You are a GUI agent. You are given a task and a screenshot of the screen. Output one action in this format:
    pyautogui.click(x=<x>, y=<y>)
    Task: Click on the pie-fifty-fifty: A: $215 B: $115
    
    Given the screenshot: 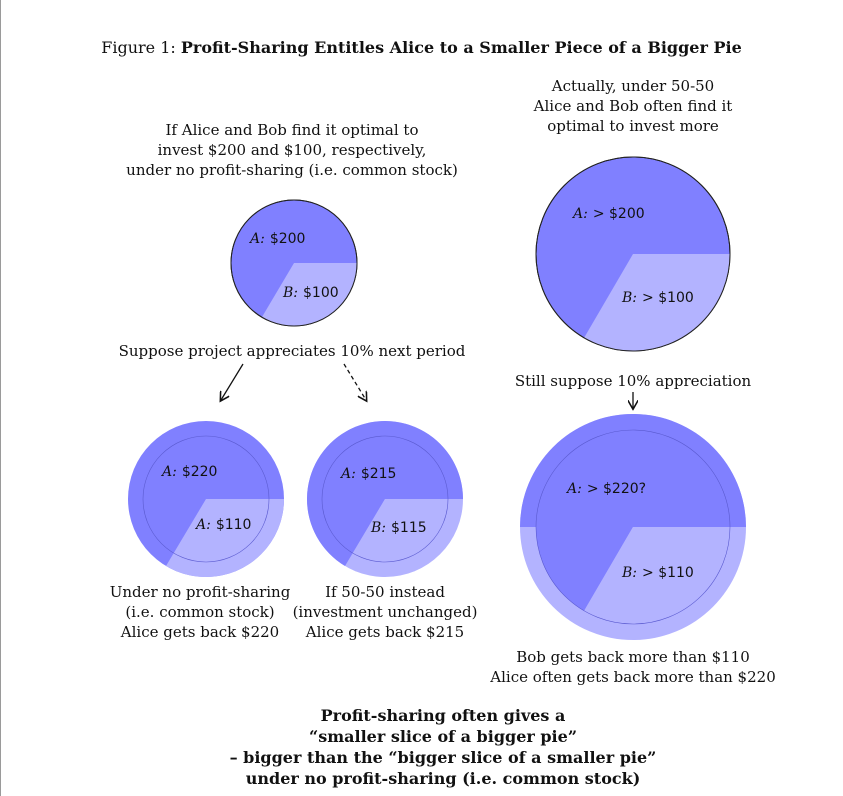 What is the action you would take?
    pyautogui.click(x=385, y=499)
    